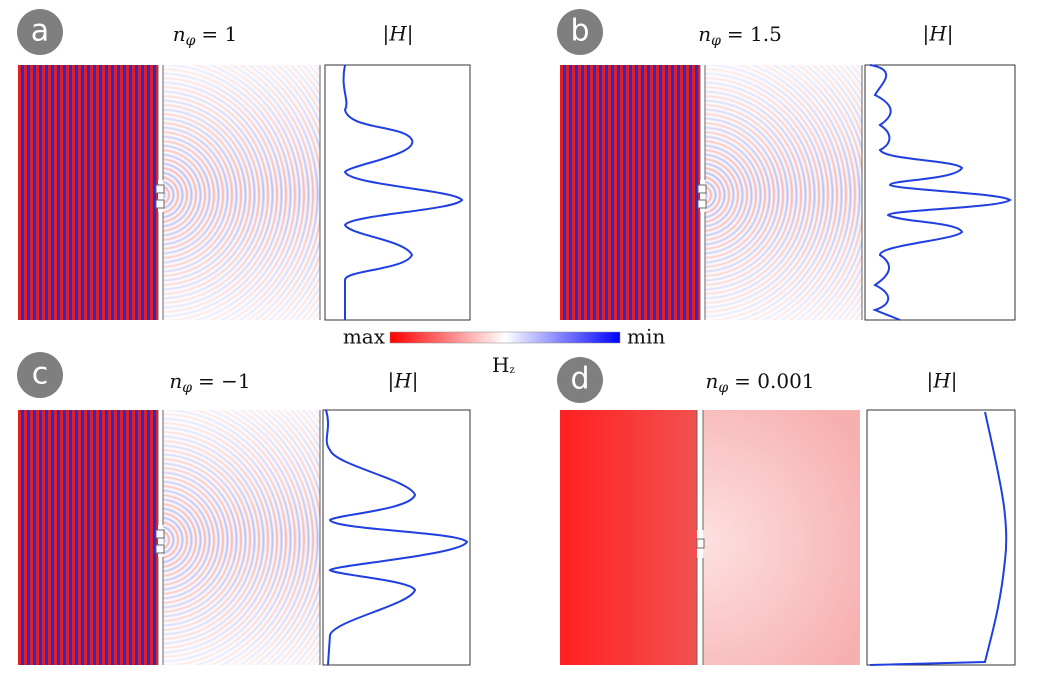 The height and width of the screenshot is (688, 1062). I want to click on subscript: z, so click(511, 370).